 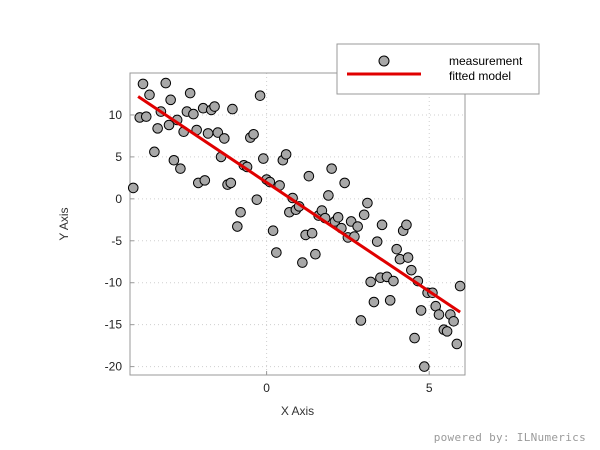 What do you see at coordinates (114, 283) in the screenshot?
I see `y-tick-label: -10` at bounding box center [114, 283].